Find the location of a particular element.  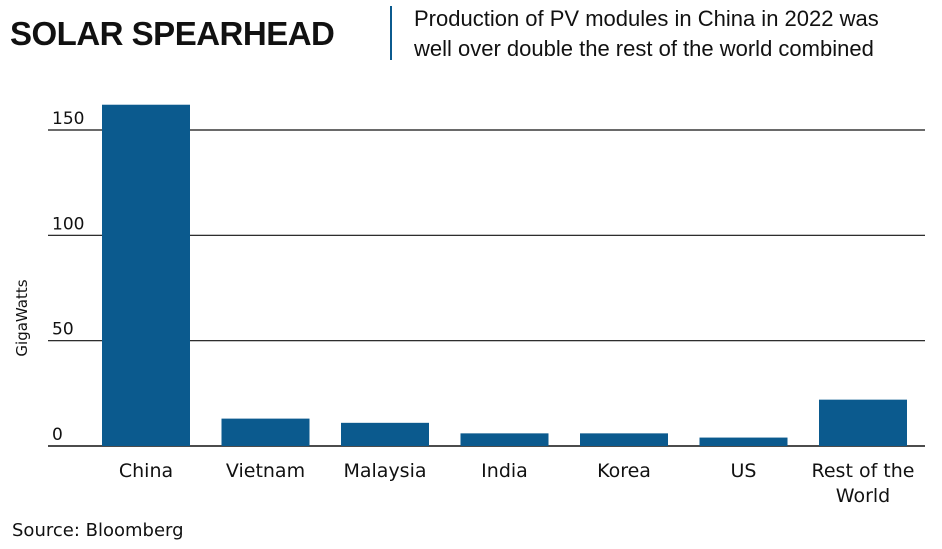

source-note: Source: Bloomberg is located at coordinates (98, 530).